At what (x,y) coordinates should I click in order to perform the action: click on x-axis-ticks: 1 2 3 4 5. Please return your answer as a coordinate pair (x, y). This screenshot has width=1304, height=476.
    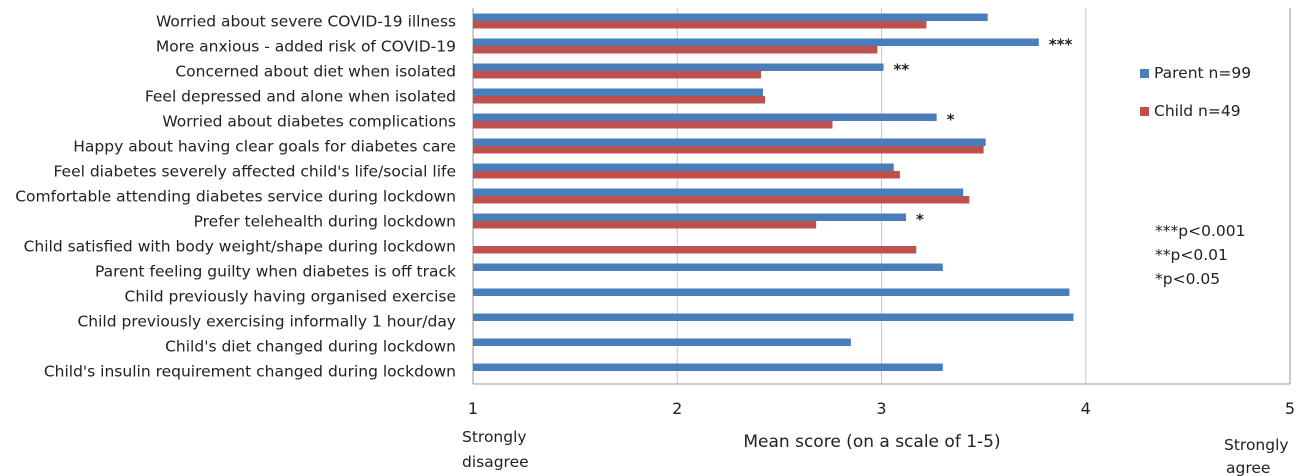
    Looking at the image, I should click on (881, 408).